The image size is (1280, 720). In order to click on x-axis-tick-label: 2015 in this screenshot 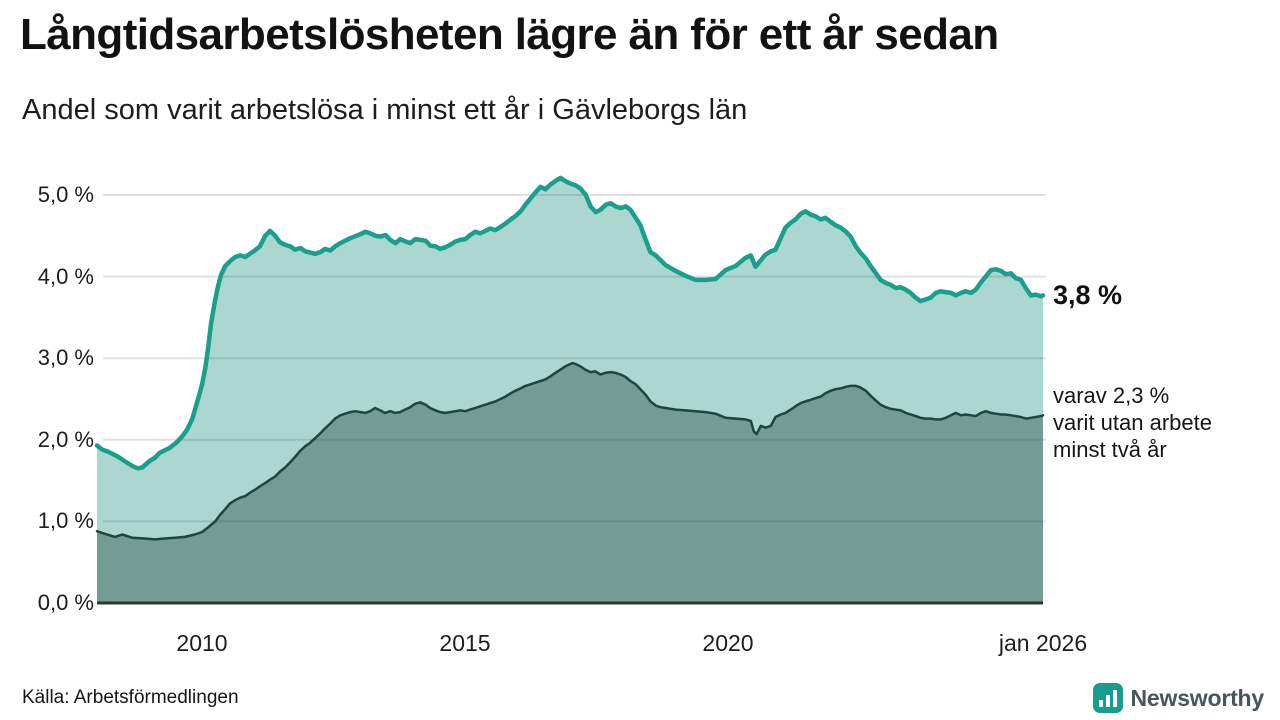, I will do `click(465, 643)`.